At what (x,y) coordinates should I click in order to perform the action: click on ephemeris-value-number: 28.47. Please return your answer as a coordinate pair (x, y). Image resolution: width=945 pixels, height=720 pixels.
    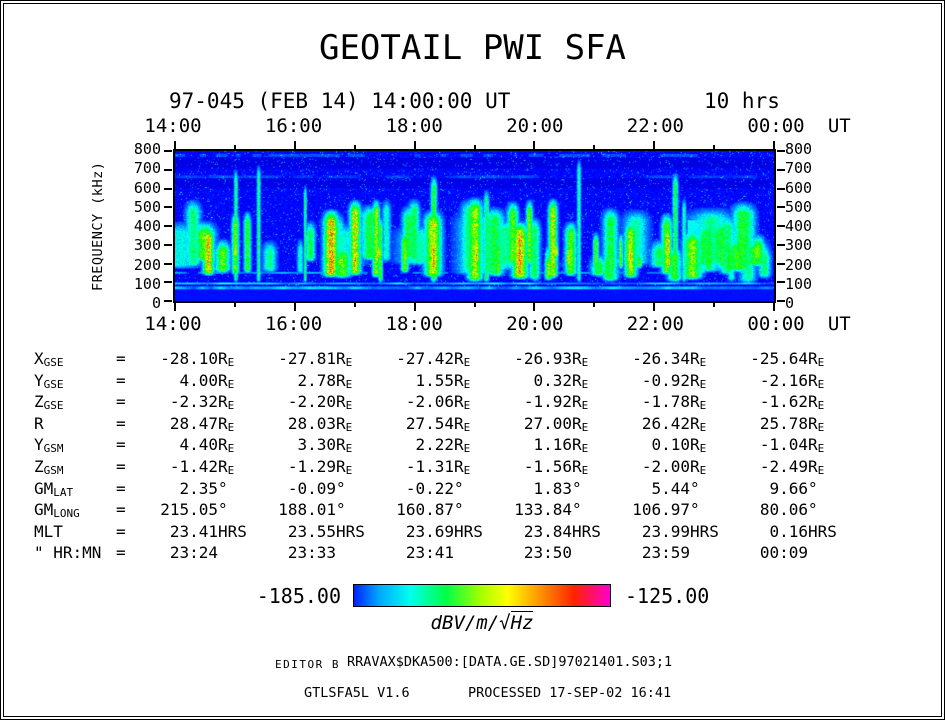
    Looking at the image, I should click on (193, 423).